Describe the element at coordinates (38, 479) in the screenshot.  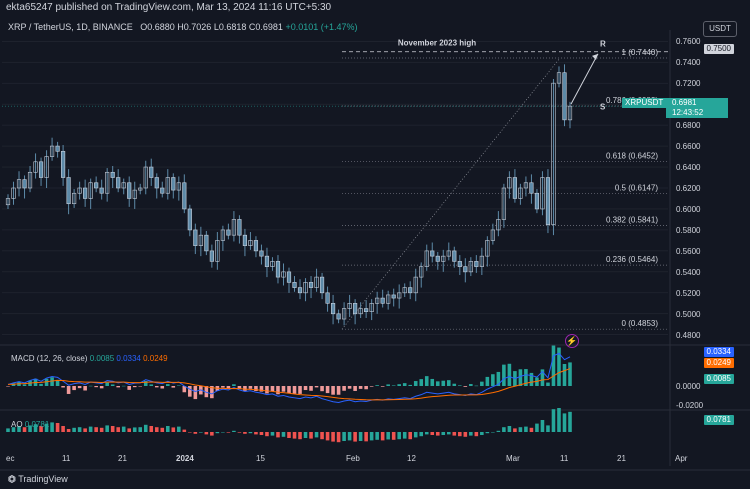
I see `brand-logo: ⏣ TradingView` at that location.